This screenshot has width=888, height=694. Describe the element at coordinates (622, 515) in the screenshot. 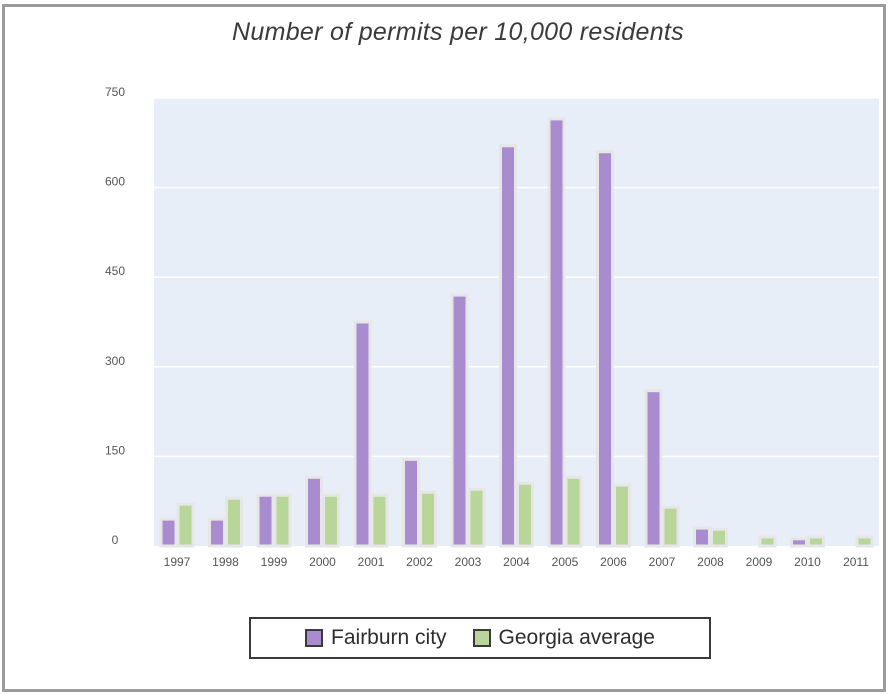

I see `bar-series-1-2006` at that location.